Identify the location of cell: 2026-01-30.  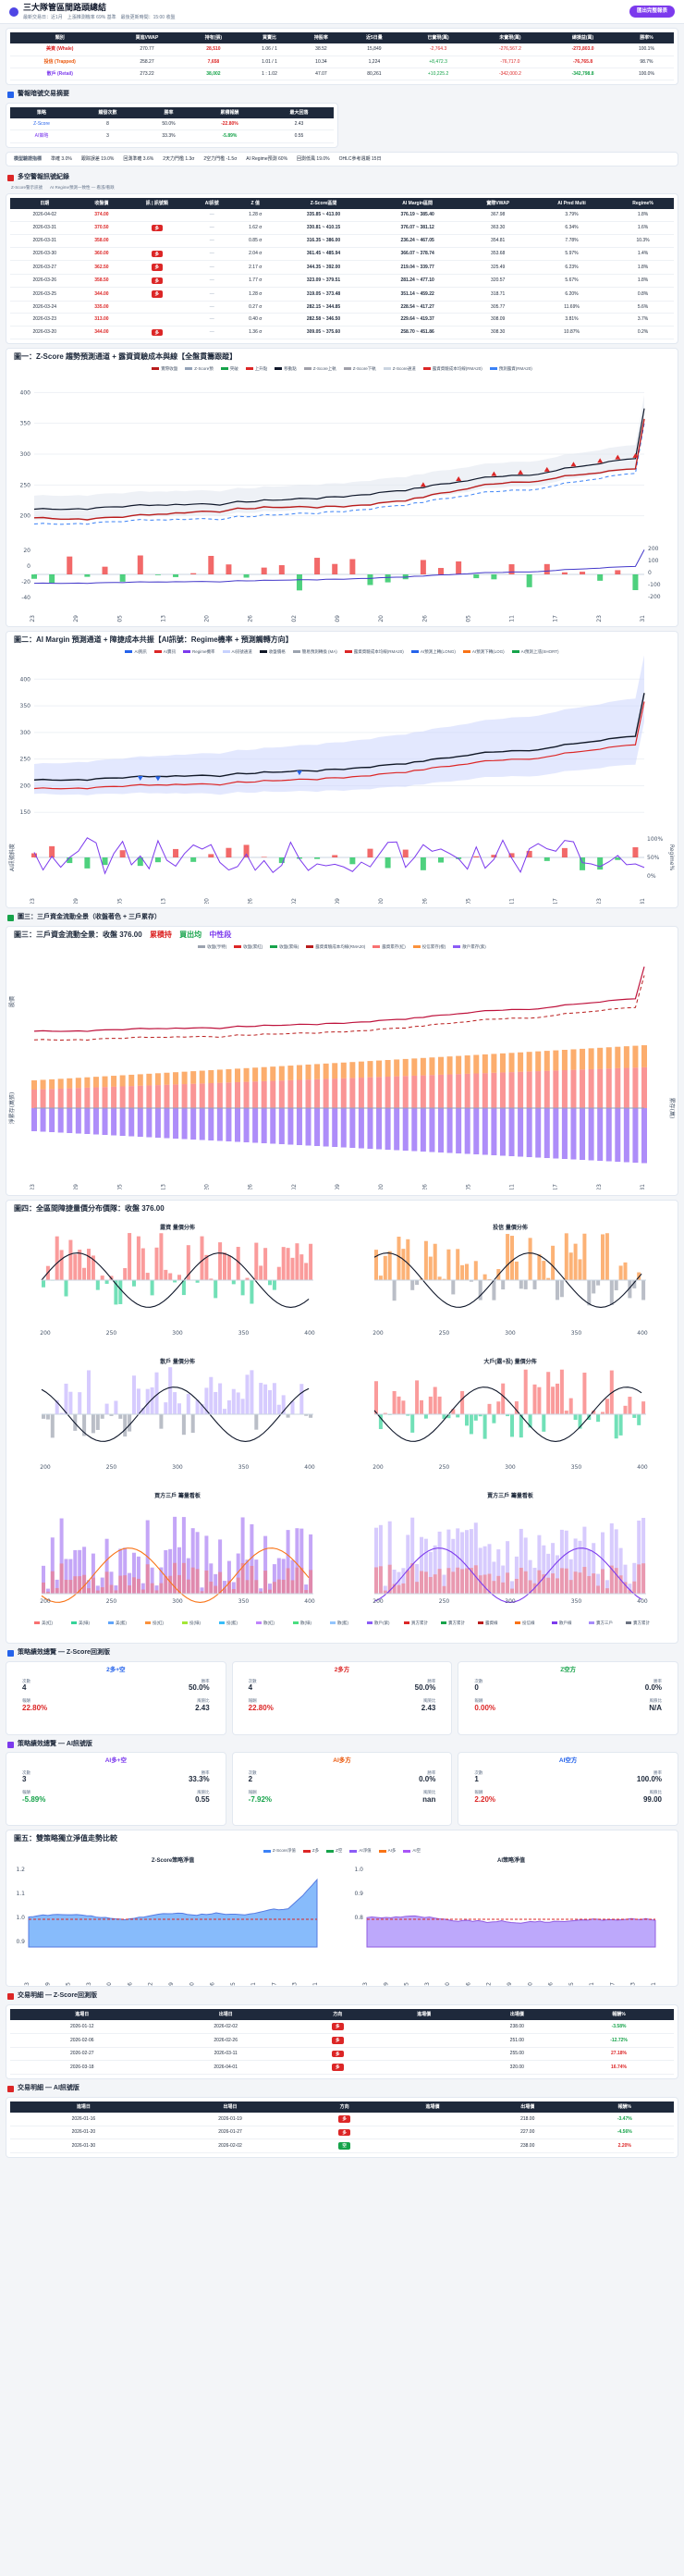
(84, 2145).